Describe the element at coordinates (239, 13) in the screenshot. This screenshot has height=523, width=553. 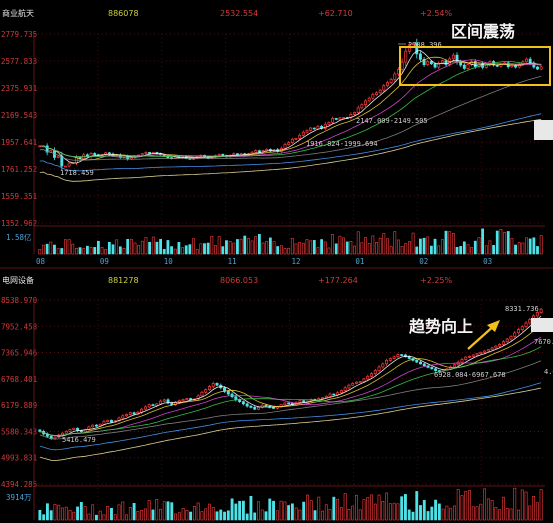
I see `last-price: 2532.554` at that location.